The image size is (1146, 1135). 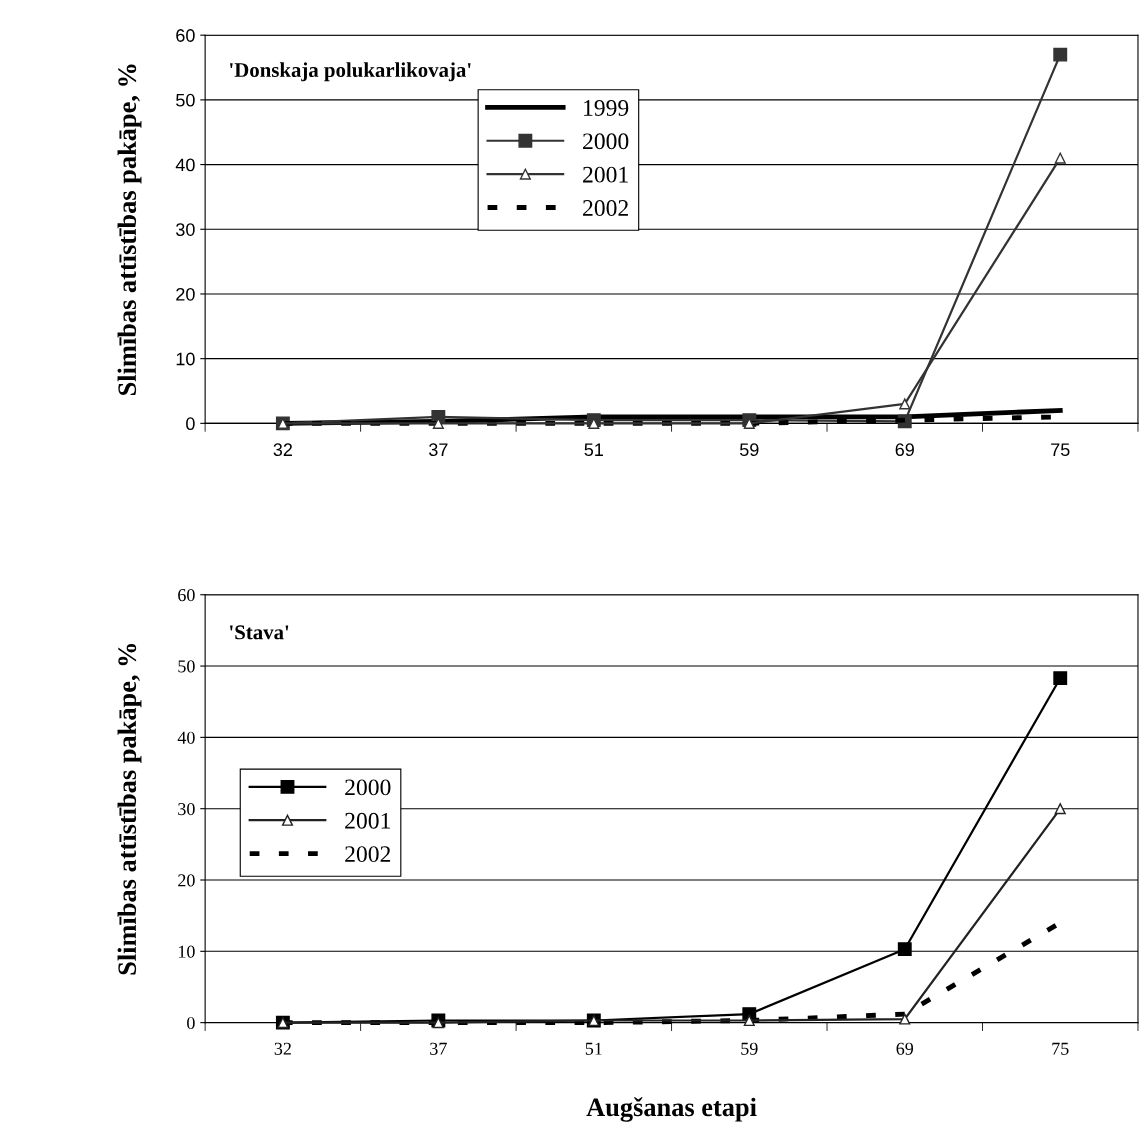 What do you see at coordinates (259, 632) in the screenshot?
I see `text: 'Stava'` at bounding box center [259, 632].